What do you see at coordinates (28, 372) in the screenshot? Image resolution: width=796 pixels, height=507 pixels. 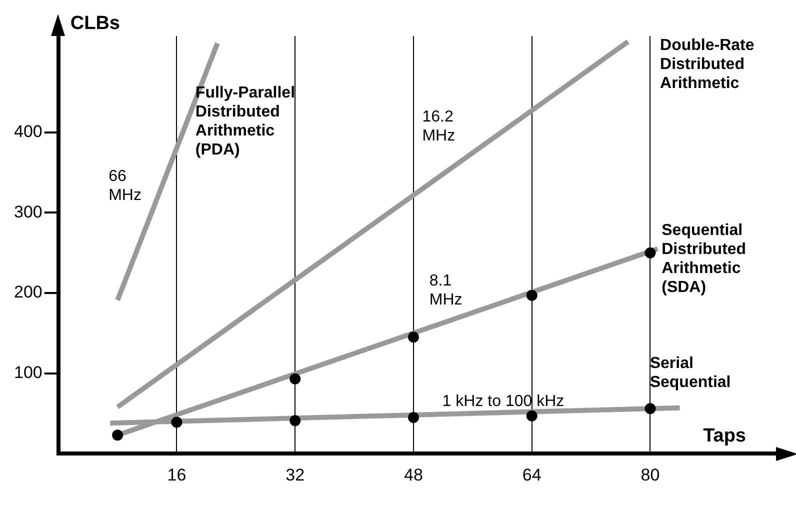 I see `y-tick-label: 100` at bounding box center [28, 372].